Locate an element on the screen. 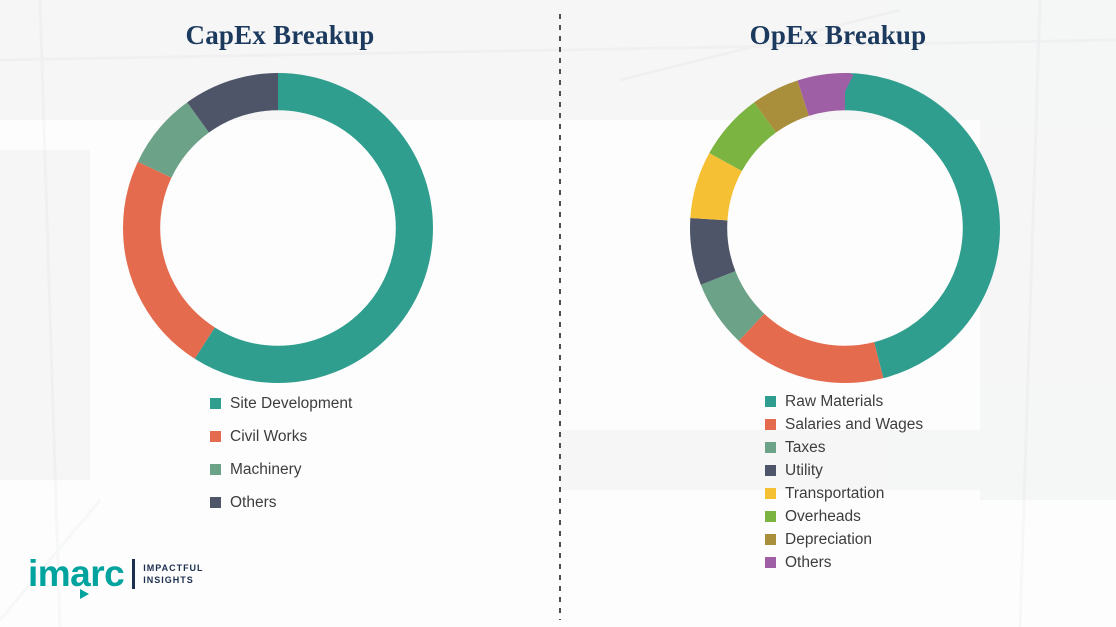  legend-item: Depreciation is located at coordinates (844, 539).